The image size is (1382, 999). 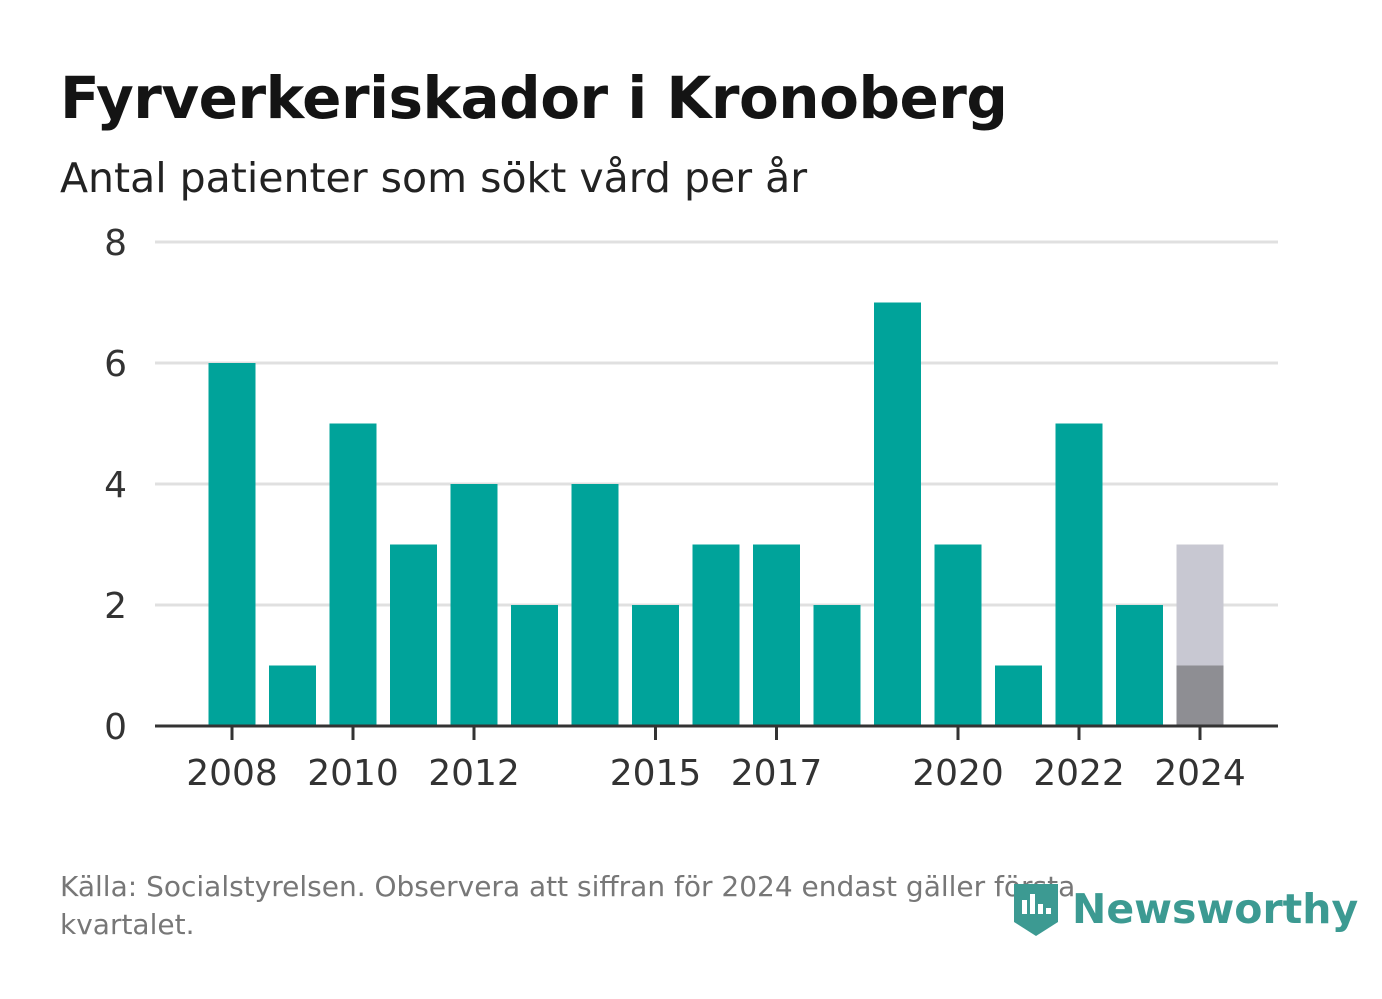 What do you see at coordinates (1200, 773) in the screenshot?
I see `x-tick-label: 2024` at bounding box center [1200, 773].